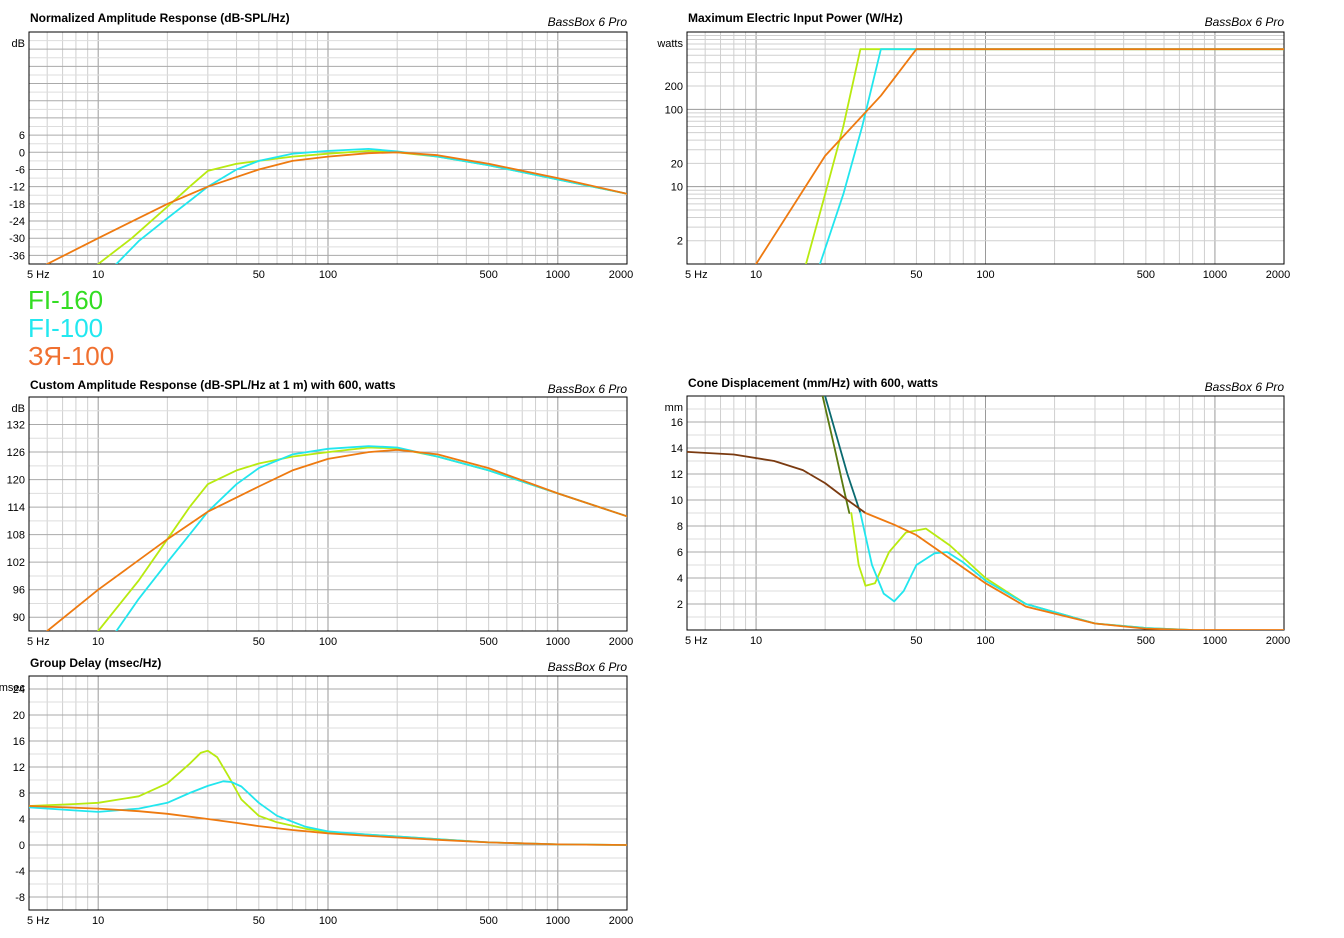  Describe the element at coordinates (17, 239) in the screenshot. I see `ytick-label: -30` at that location.